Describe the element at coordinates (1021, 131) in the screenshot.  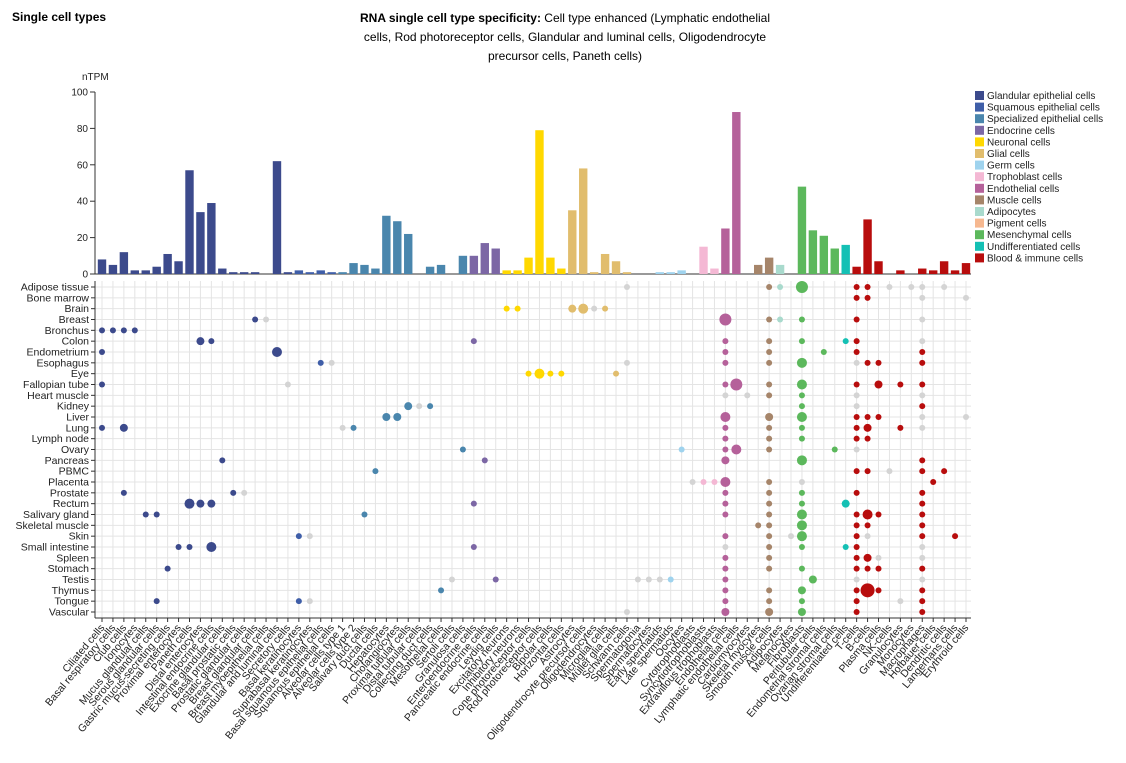
I see `legend-label: Endocrine cells` at that location.